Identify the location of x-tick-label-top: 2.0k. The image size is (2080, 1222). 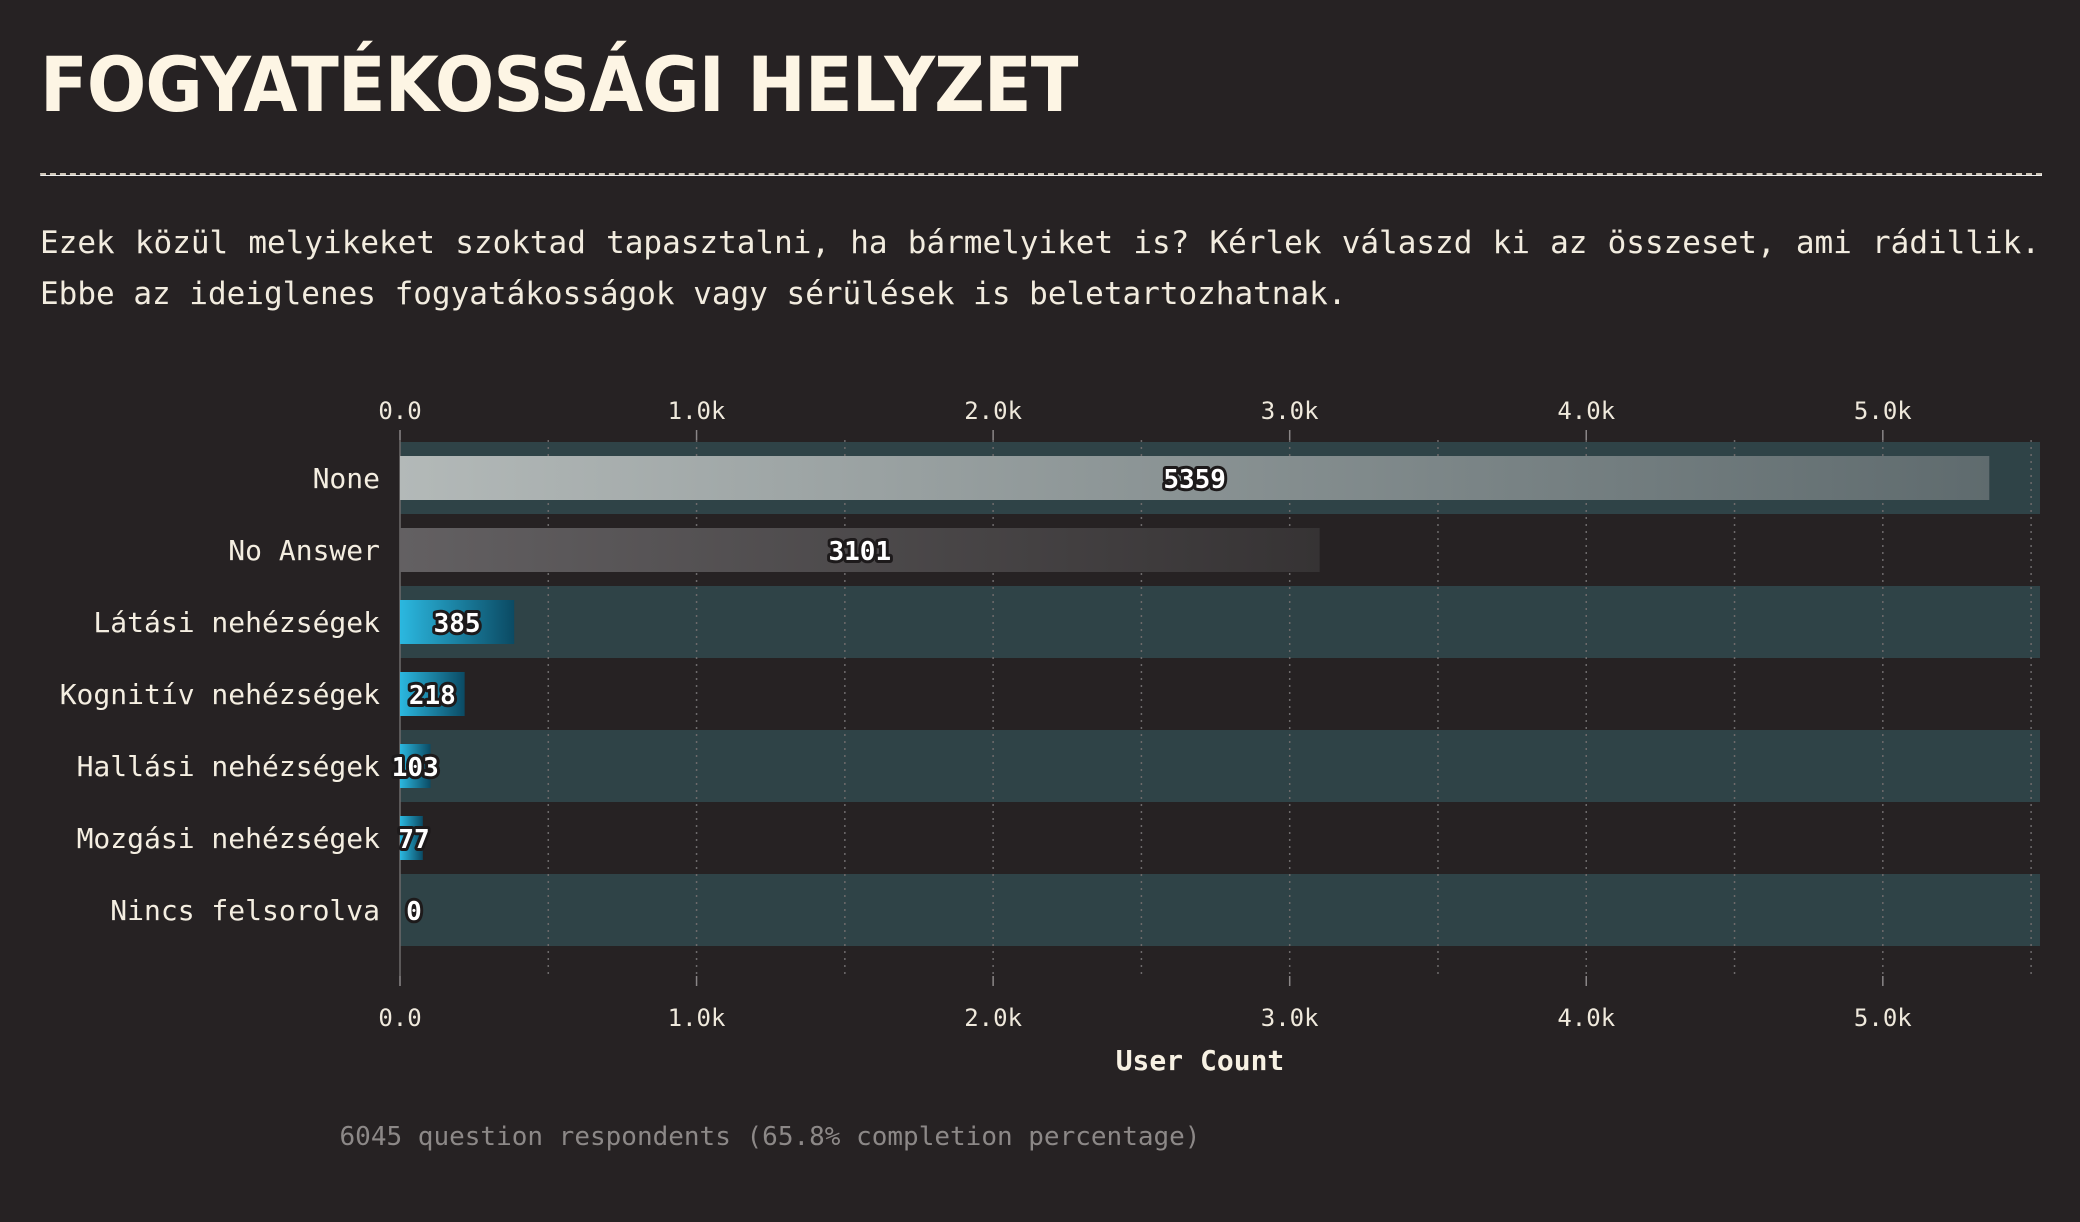
(993, 411).